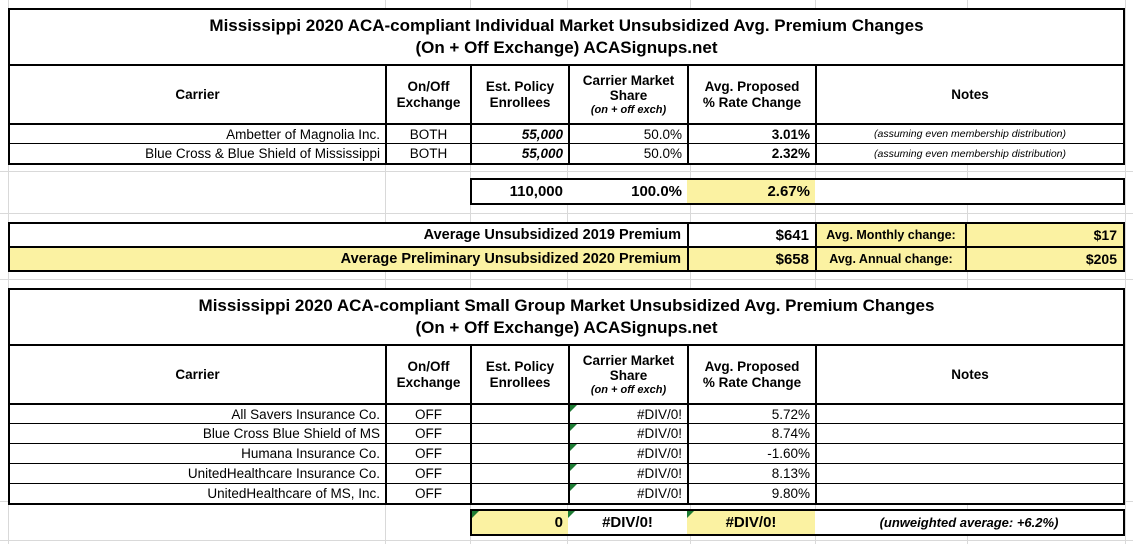  I want to click on cell-rate-change: 8.13%, so click(751, 473).